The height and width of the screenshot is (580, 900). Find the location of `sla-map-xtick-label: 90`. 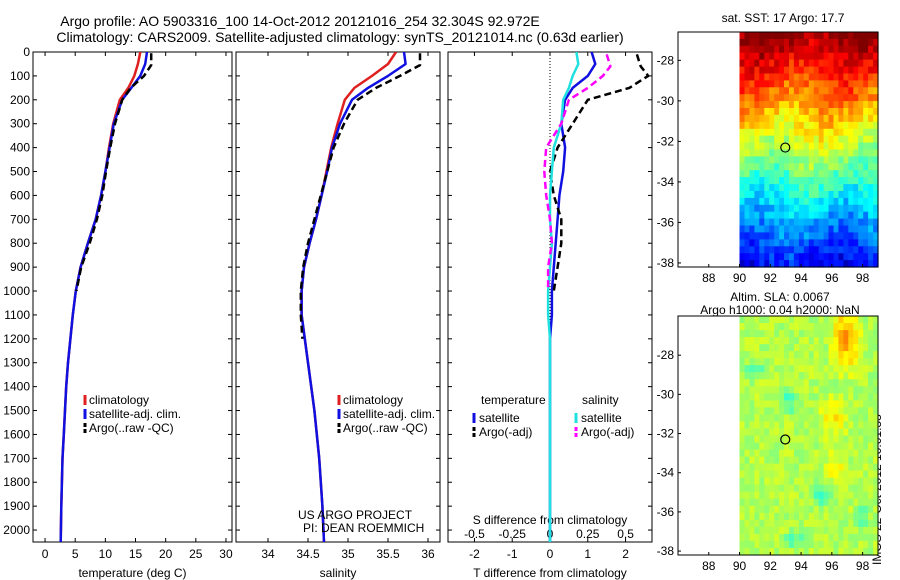

sla-map-xtick-label: 90 is located at coordinates (740, 566).